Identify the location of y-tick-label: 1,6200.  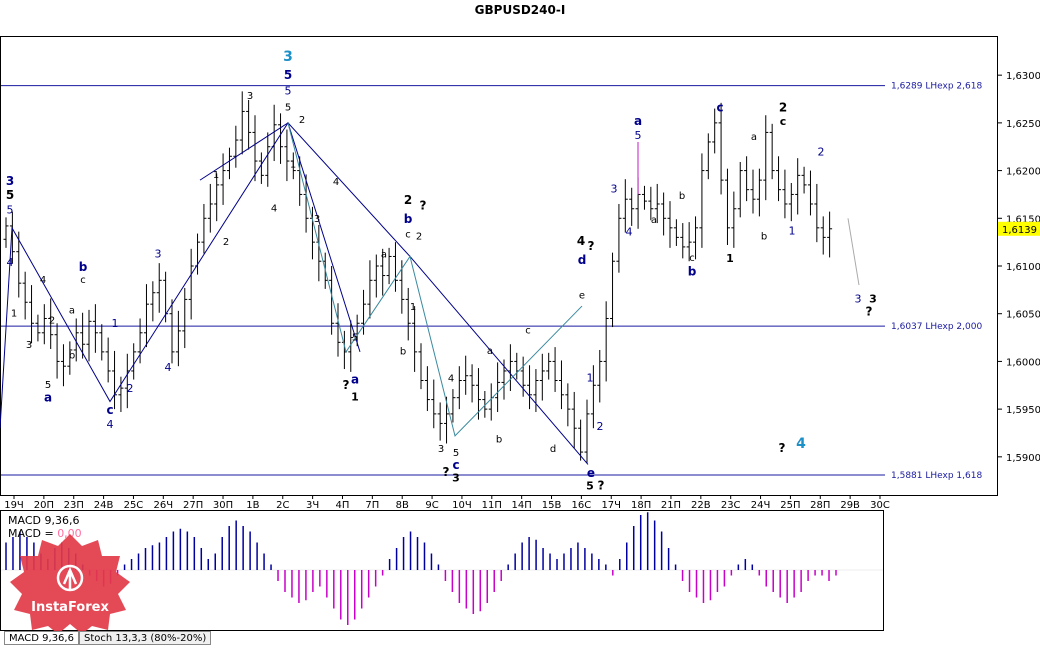
(1023, 172).